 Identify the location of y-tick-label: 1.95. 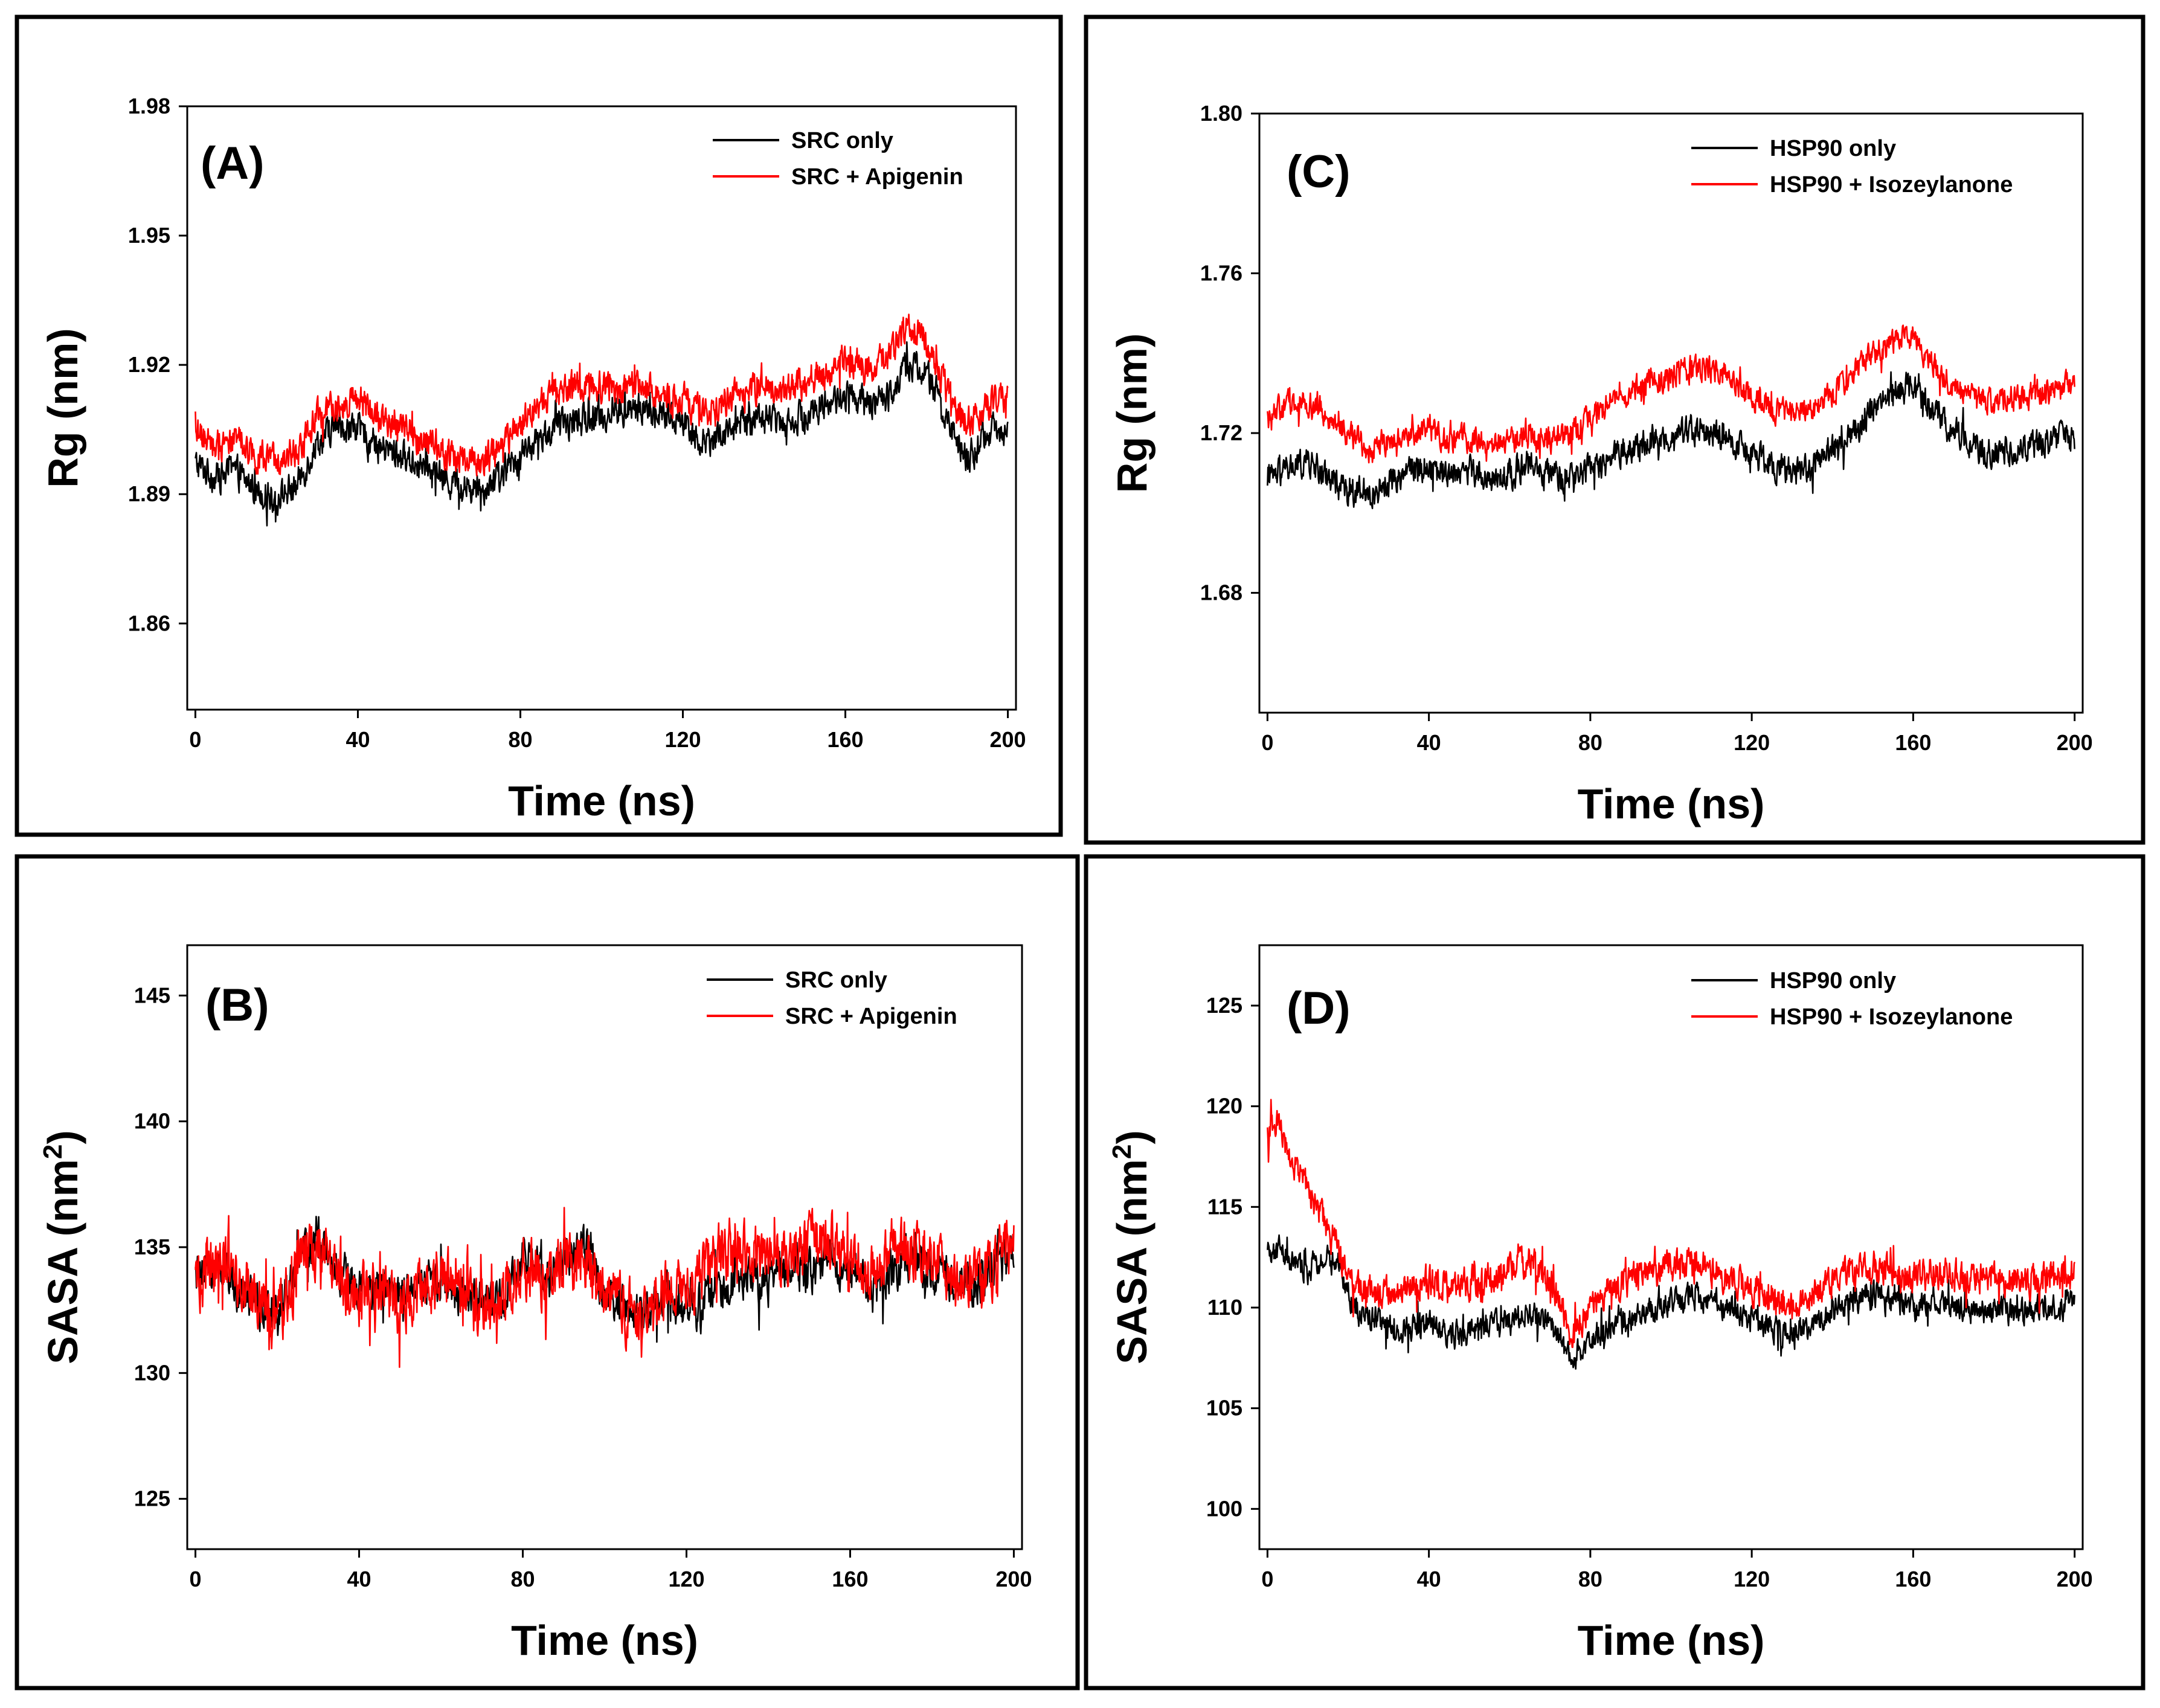
(149, 235).